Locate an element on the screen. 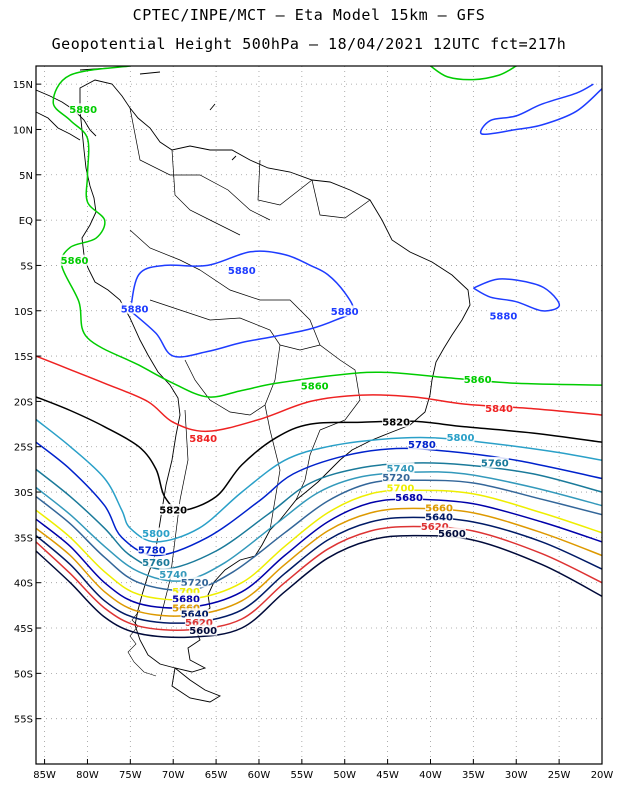  lat-tick-label: 10N is located at coordinates (23, 130).